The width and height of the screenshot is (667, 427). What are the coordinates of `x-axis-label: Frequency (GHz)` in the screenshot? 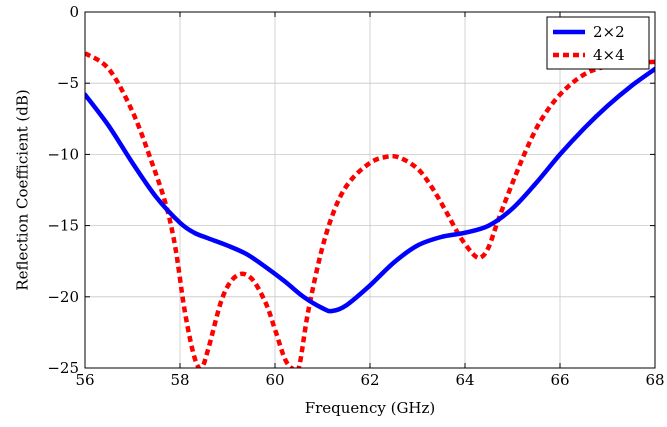 It's located at (370, 408).